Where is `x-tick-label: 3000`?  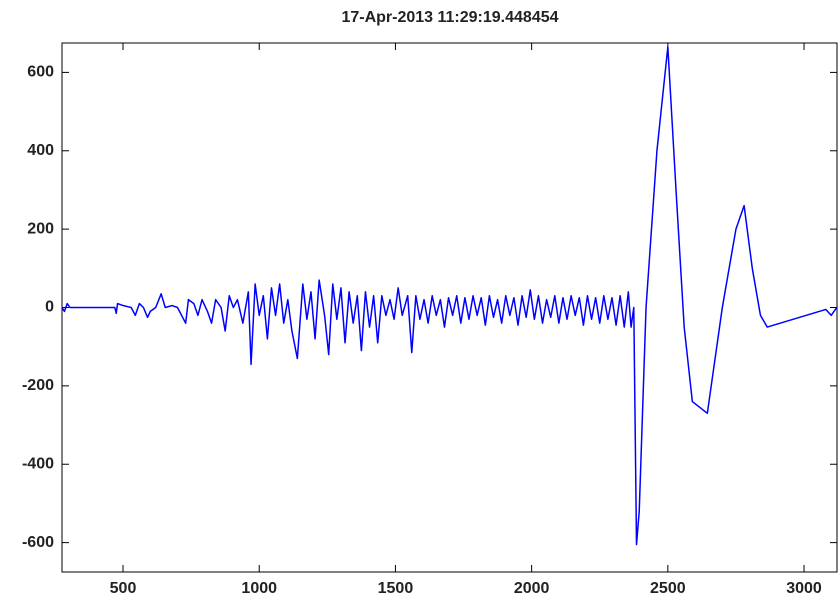 x-tick-label: 3000 is located at coordinates (804, 588).